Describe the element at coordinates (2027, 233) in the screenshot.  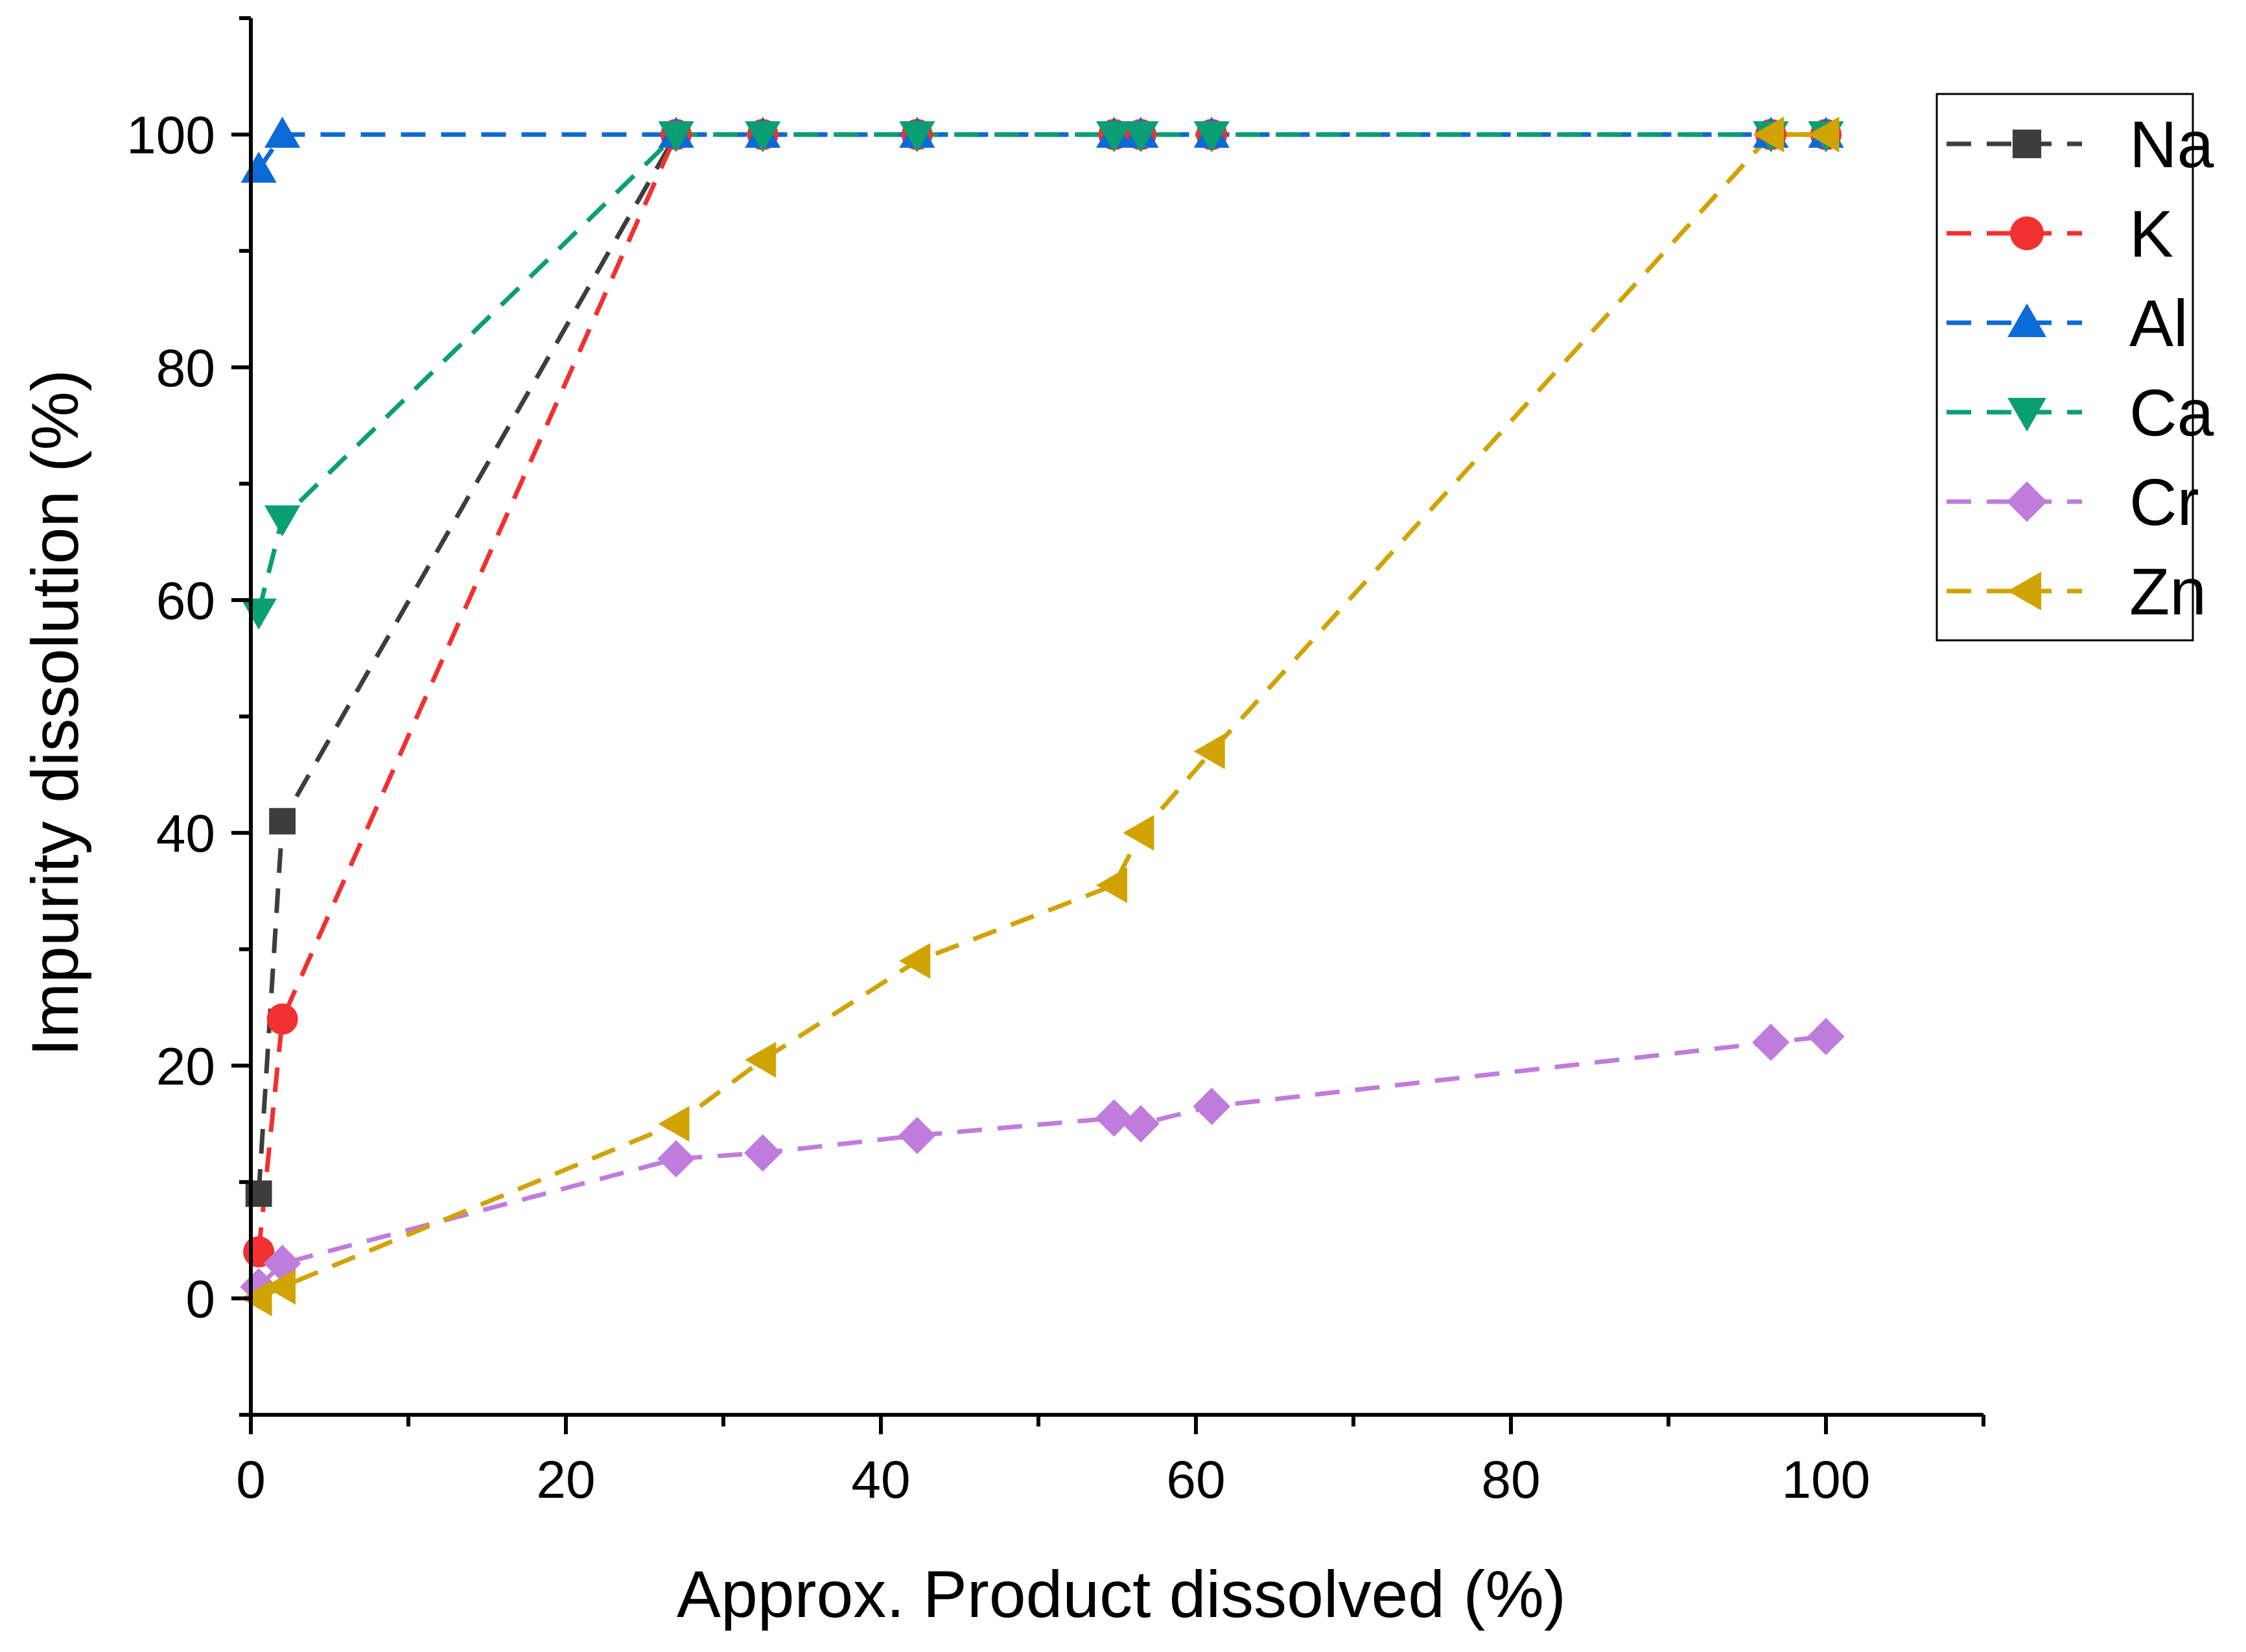
I see `legend-marker-k` at that location.